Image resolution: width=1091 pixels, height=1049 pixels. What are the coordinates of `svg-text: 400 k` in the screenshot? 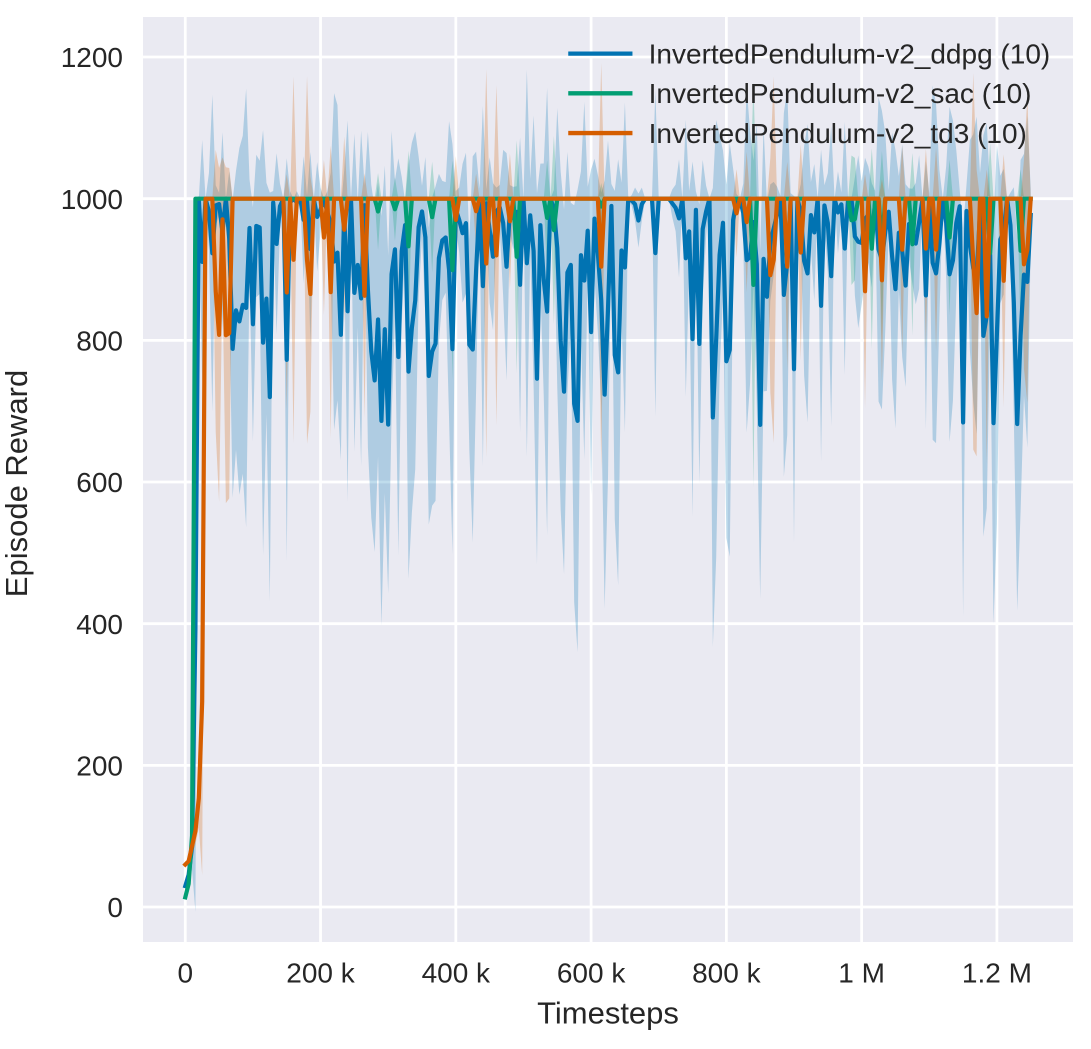 It's located at (456, 972).